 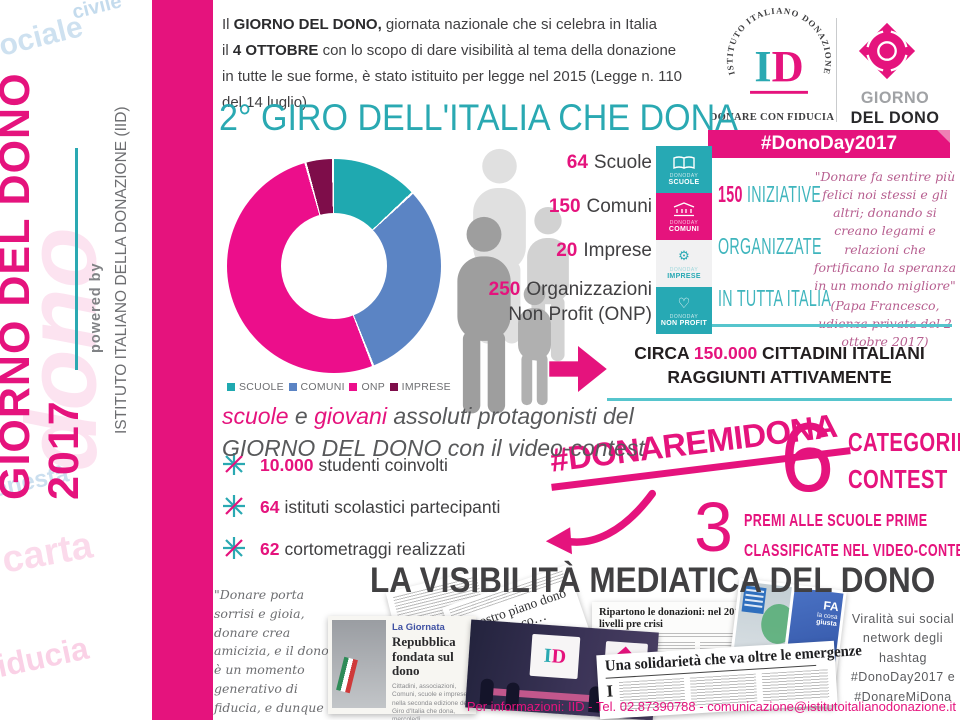 I want to click on donoday-ribbon: #DonoDay2017, so click(x=829, y=144).